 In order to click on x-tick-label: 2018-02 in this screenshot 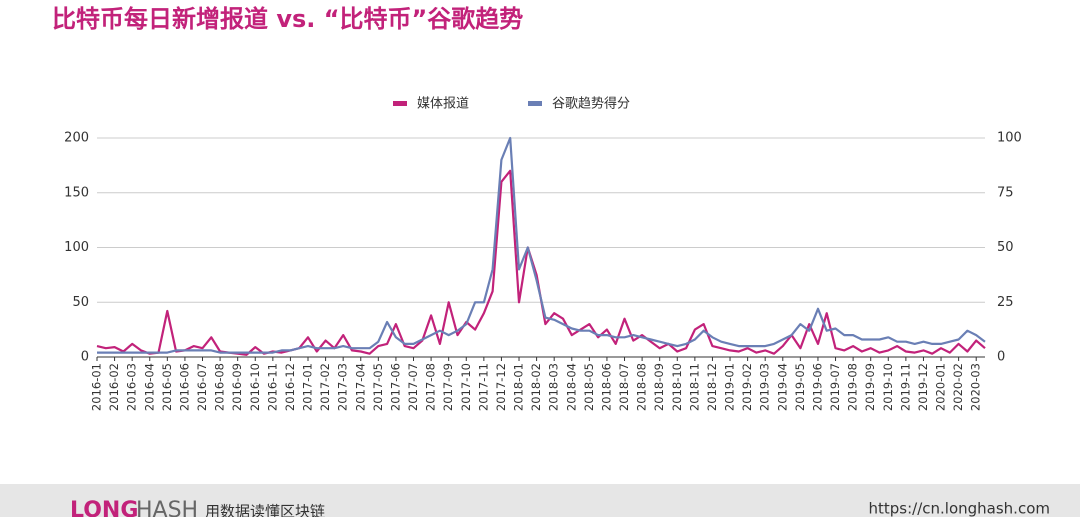, I will do `click(536, 387)`.